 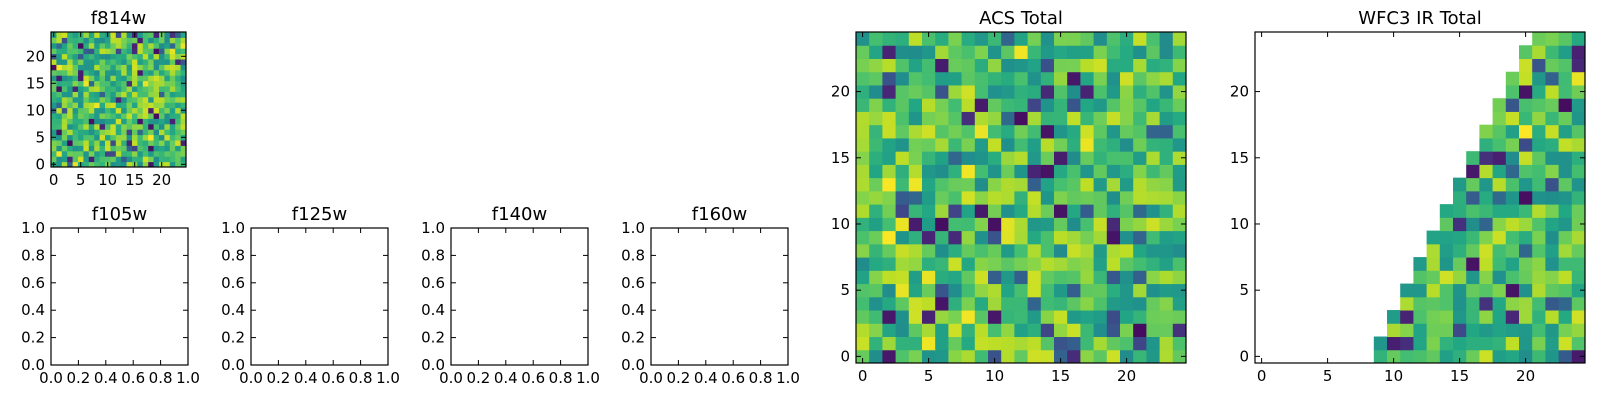 What do you see at coordinates (1244, 290) in the screenshot?
I see `y-tick-label: 5` at bounding box center [1244, 290].